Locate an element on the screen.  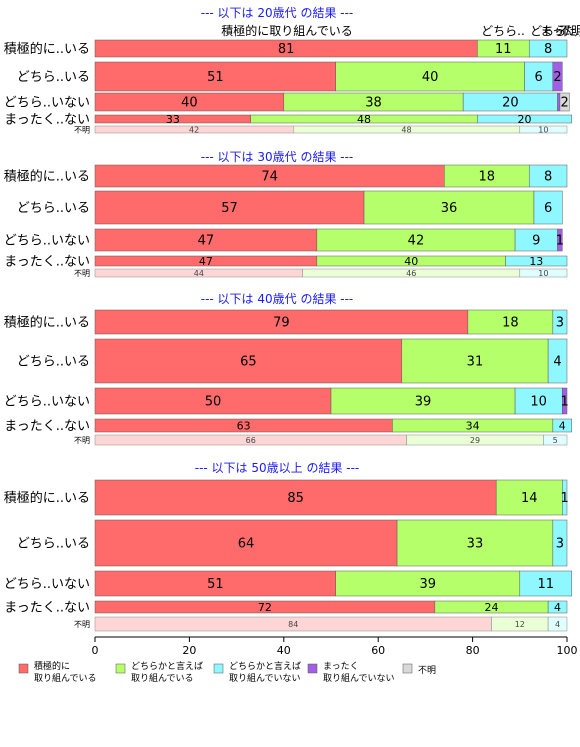
data-label: 72 is located at coordinates (265, 607).